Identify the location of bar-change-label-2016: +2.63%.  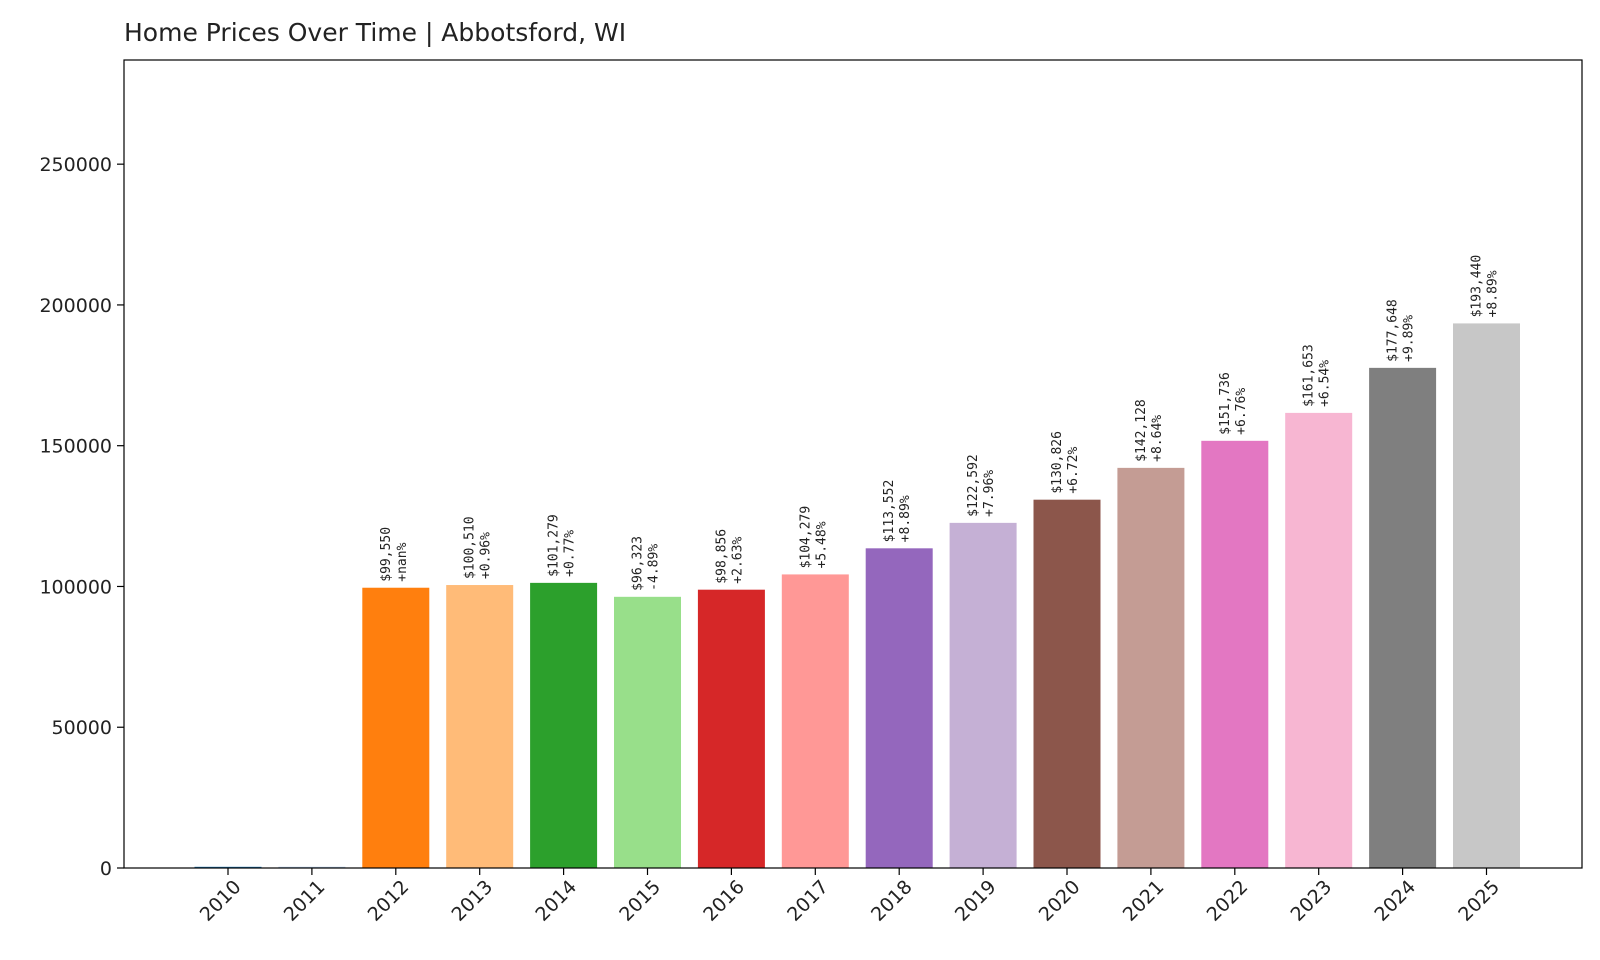
(737, 560).